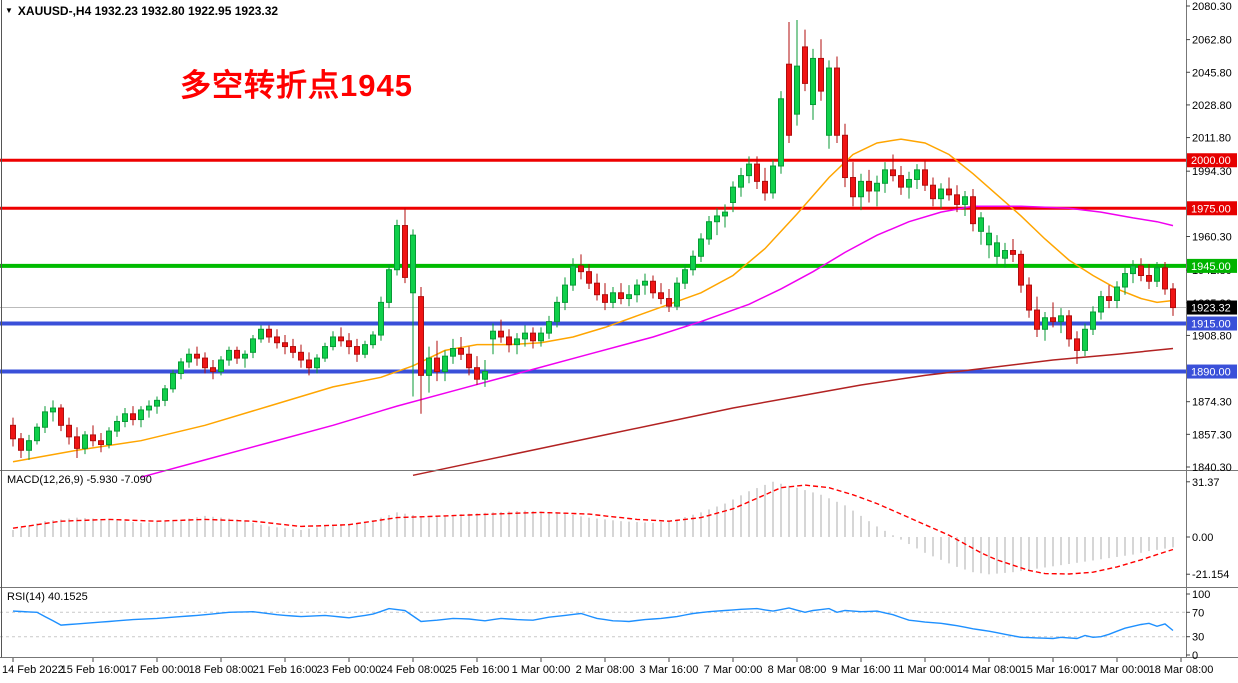 The height and width of the screenshot is (683, 1238). What do you see at coordinates (541, 670) in the screenshot?
I see `time-tick-label: 1 Mar 00:00` at bounding box center [541, 670].